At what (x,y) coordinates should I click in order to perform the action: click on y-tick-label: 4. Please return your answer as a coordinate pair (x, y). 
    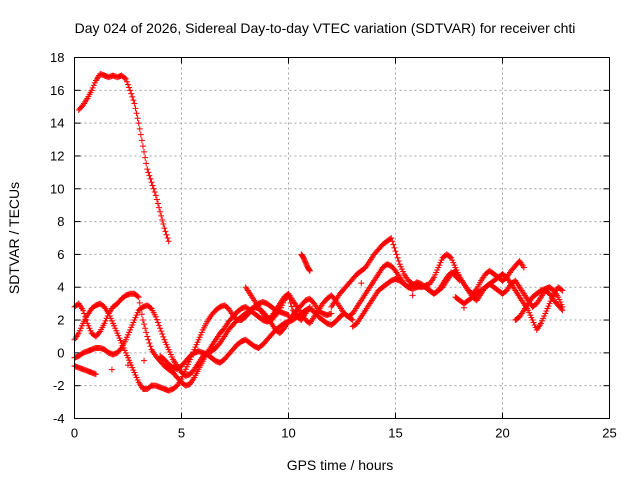
    Looking at the image, I should click on (60, 287).